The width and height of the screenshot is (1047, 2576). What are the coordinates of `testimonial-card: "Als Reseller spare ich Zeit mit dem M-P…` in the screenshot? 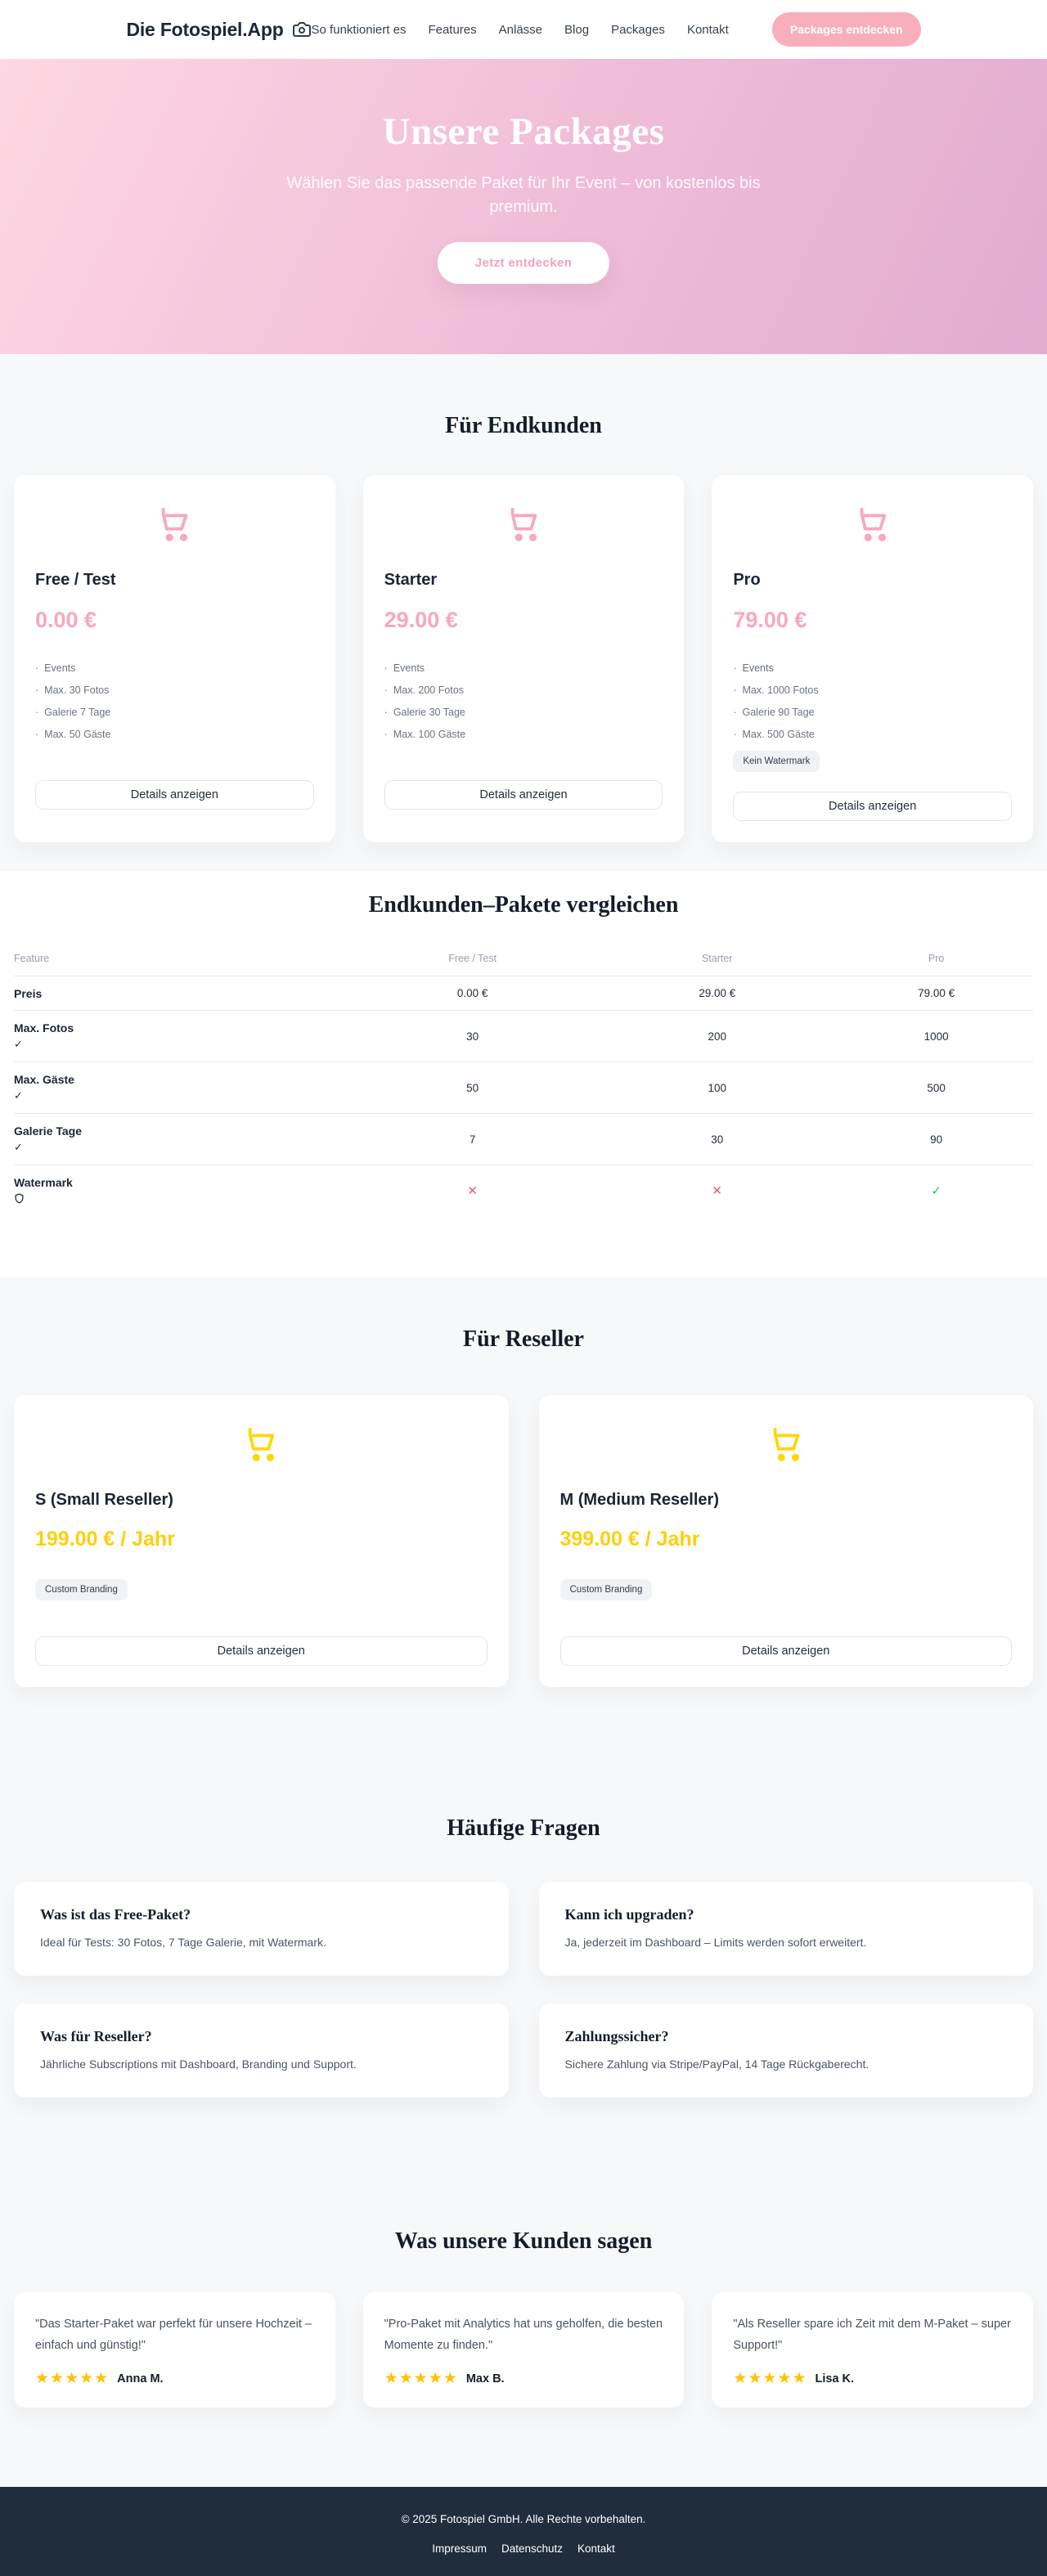 It's located at (873, 2350).